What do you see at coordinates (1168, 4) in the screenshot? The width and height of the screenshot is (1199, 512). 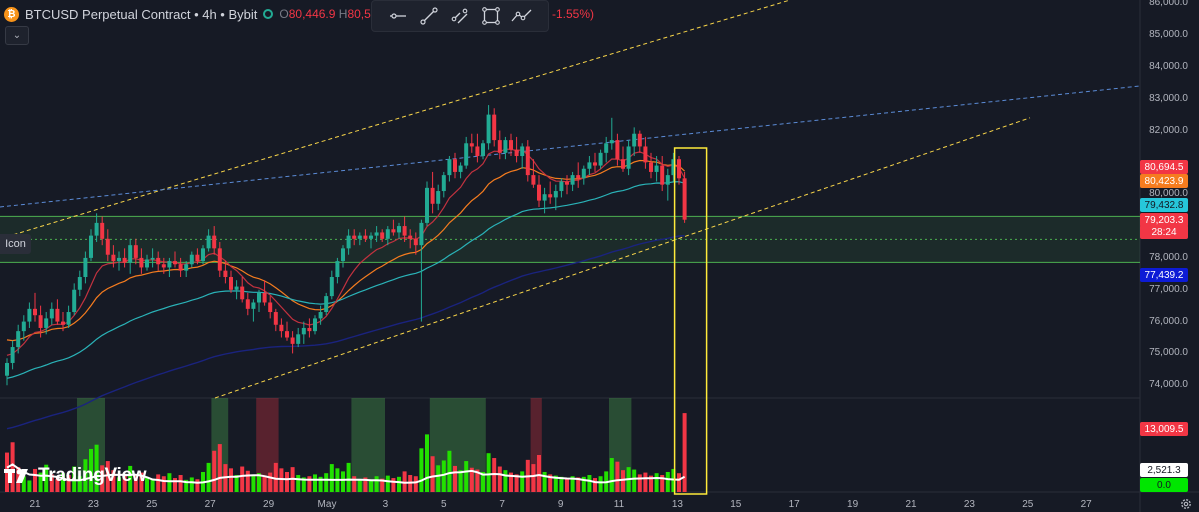 I see `price-tick-label: 86,000.0` at bounding box center [1168, 4].